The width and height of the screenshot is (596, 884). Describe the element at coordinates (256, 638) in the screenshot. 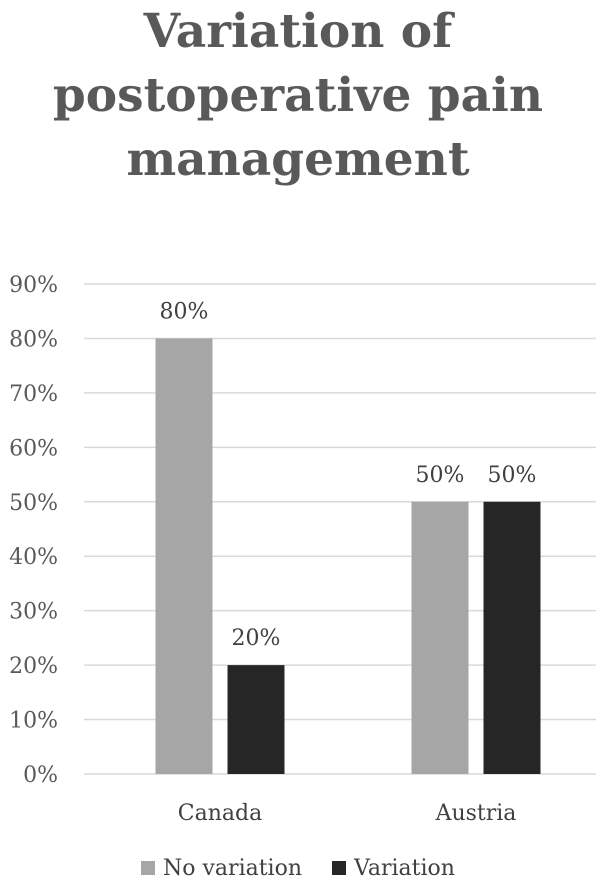

I see `data-label: 20%` at that location.